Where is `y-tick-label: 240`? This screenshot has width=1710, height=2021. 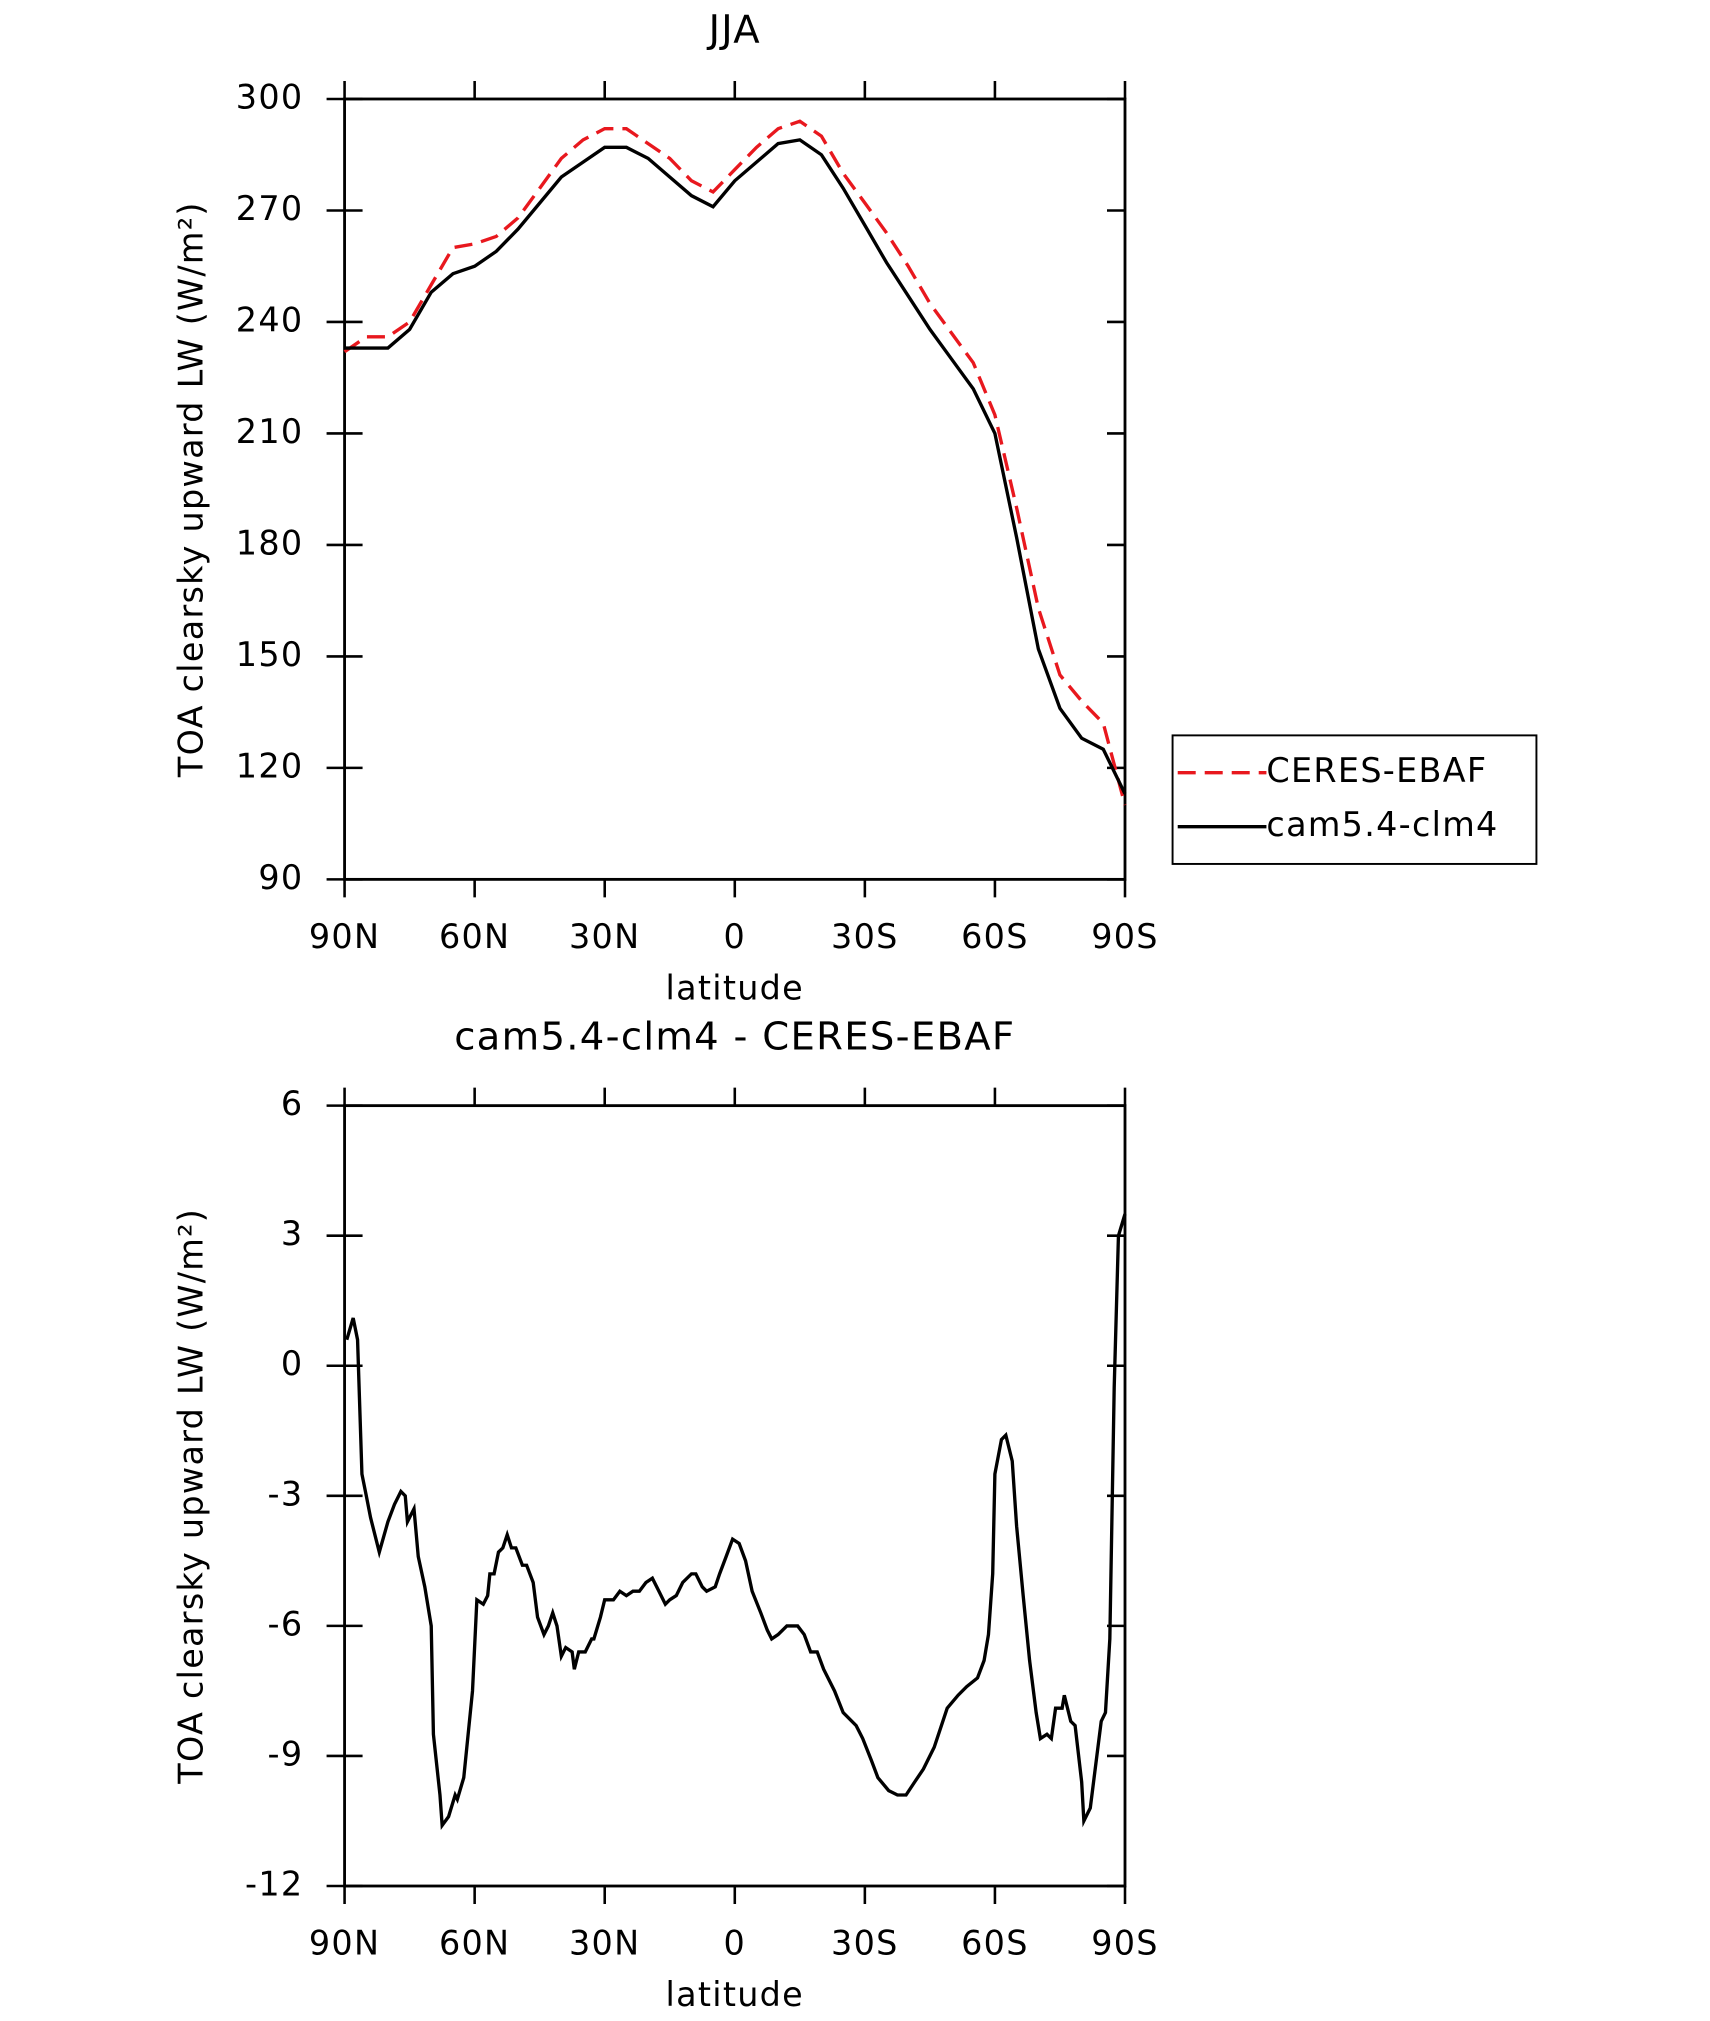 y-tick-label: 240 is located at coordinates (270, 319).